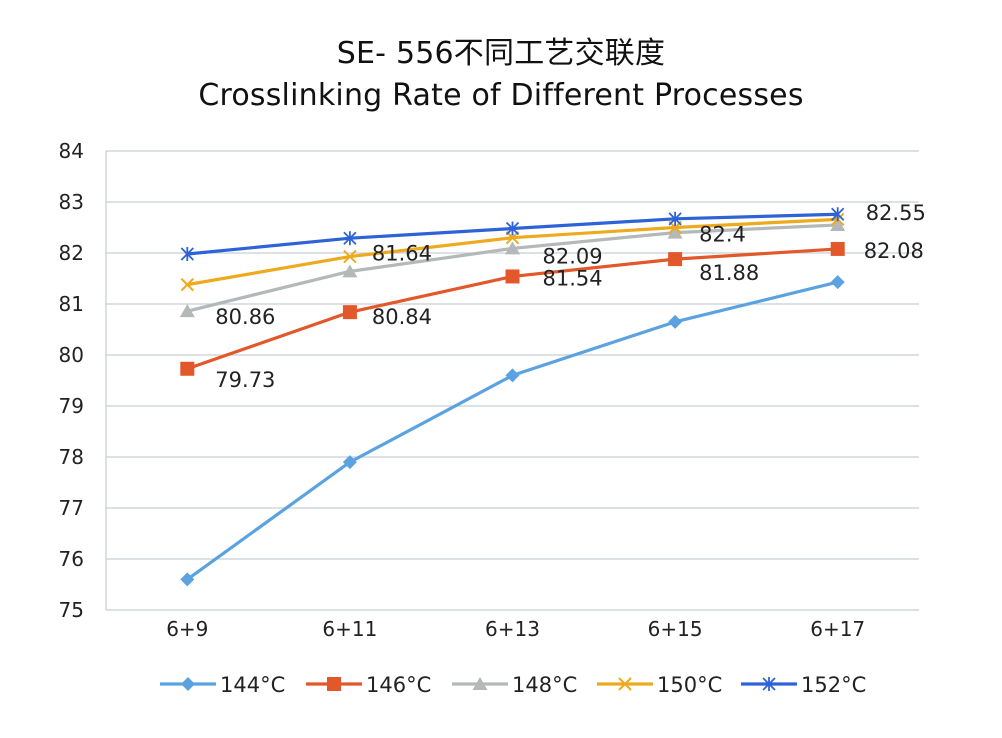 Image resolution: width=1002 pixels, height=738 pixels. I want to click on y-tick-label: 82, so click(71, 253).